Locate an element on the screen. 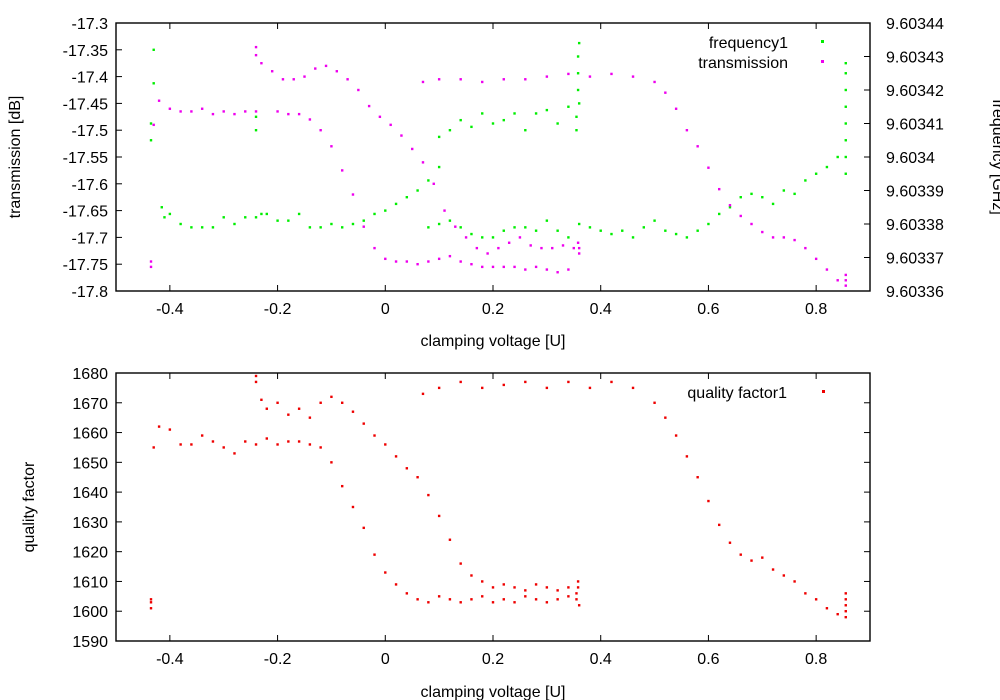  bottom-y-tick-label: 1620 is located at coordinates (90, 553).